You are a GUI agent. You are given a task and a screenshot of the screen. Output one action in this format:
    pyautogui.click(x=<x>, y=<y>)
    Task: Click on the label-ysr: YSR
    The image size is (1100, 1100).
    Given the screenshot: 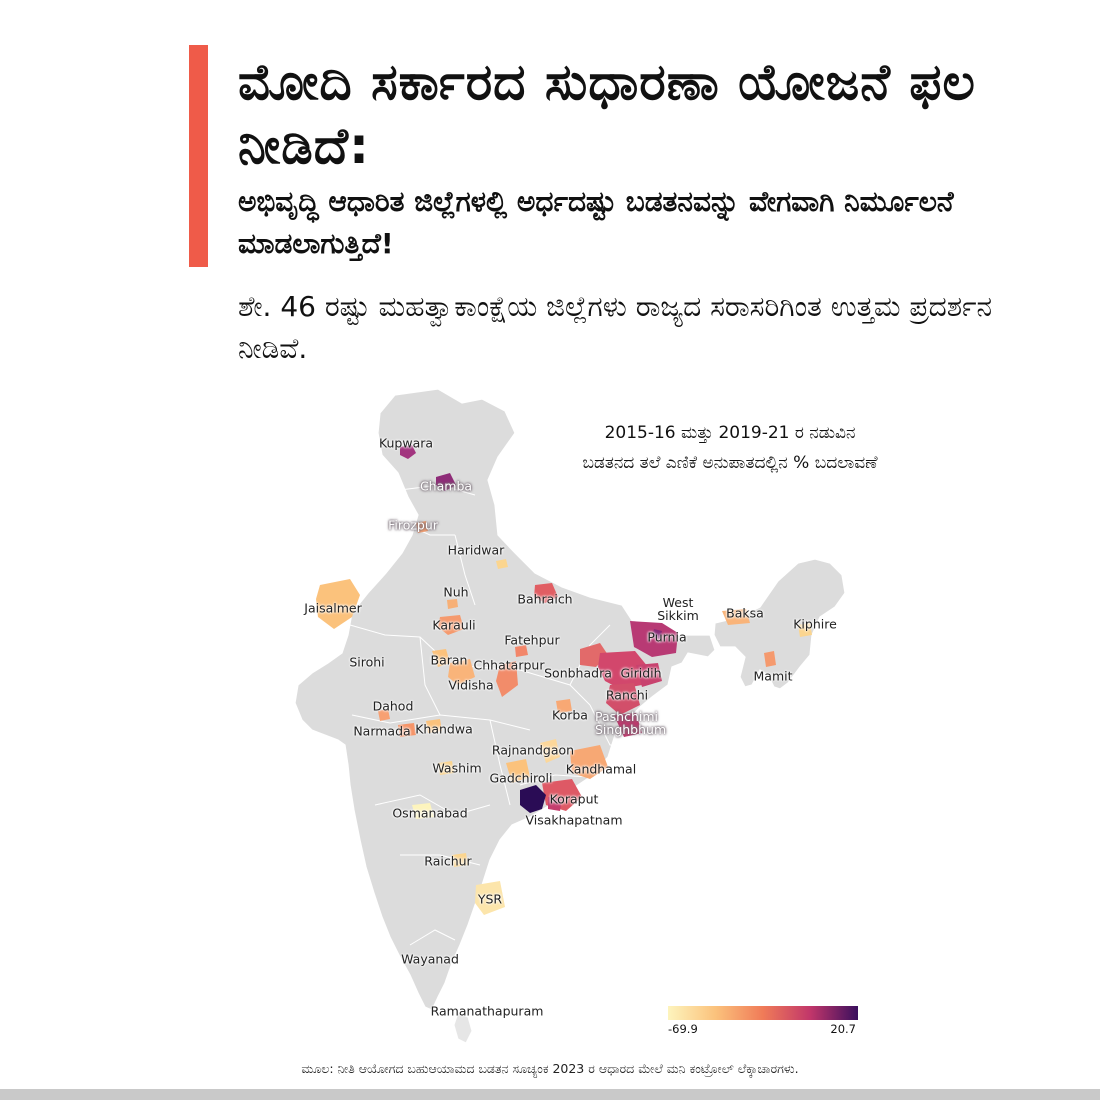 What is the action you would take?
    pyautogui.click(x=490, y=899)
    